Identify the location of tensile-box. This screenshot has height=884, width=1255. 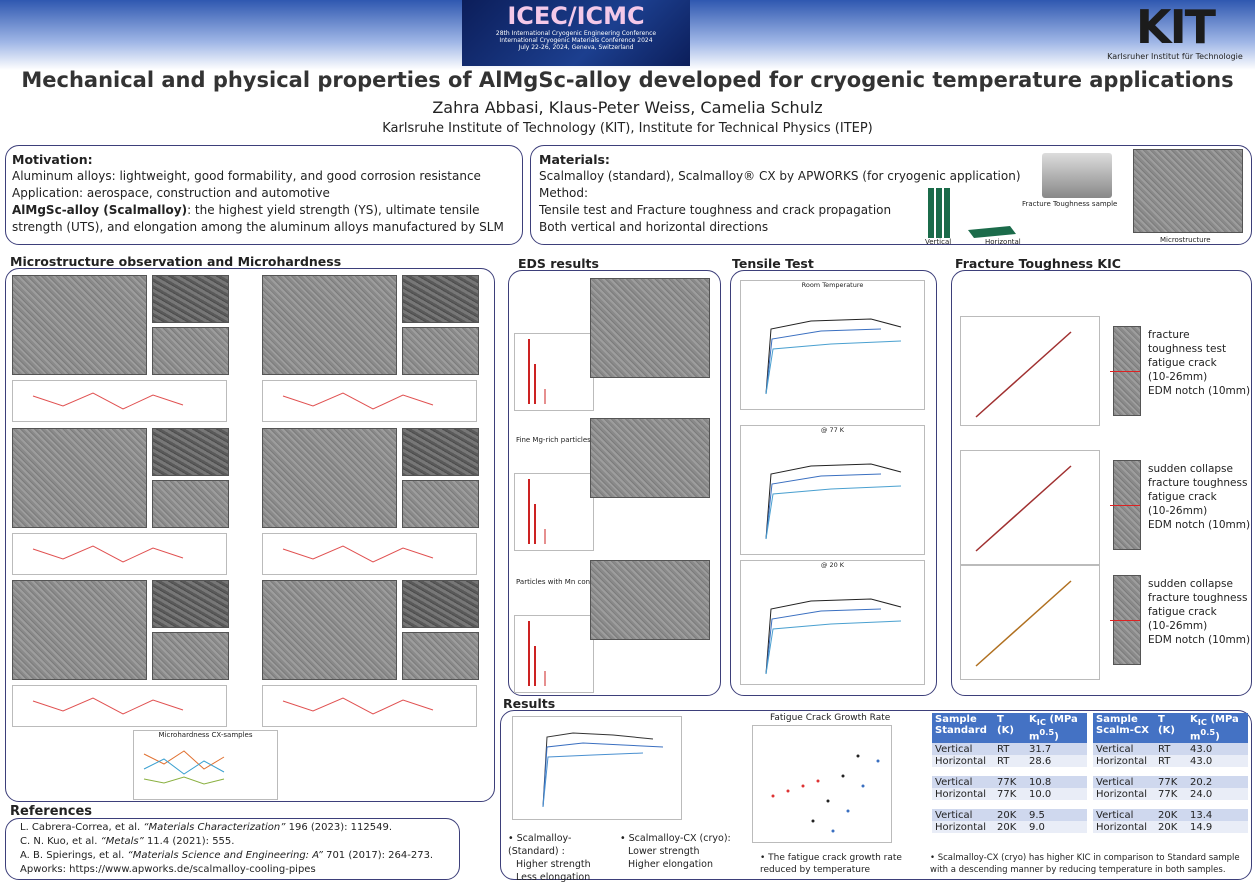
(833, 483).